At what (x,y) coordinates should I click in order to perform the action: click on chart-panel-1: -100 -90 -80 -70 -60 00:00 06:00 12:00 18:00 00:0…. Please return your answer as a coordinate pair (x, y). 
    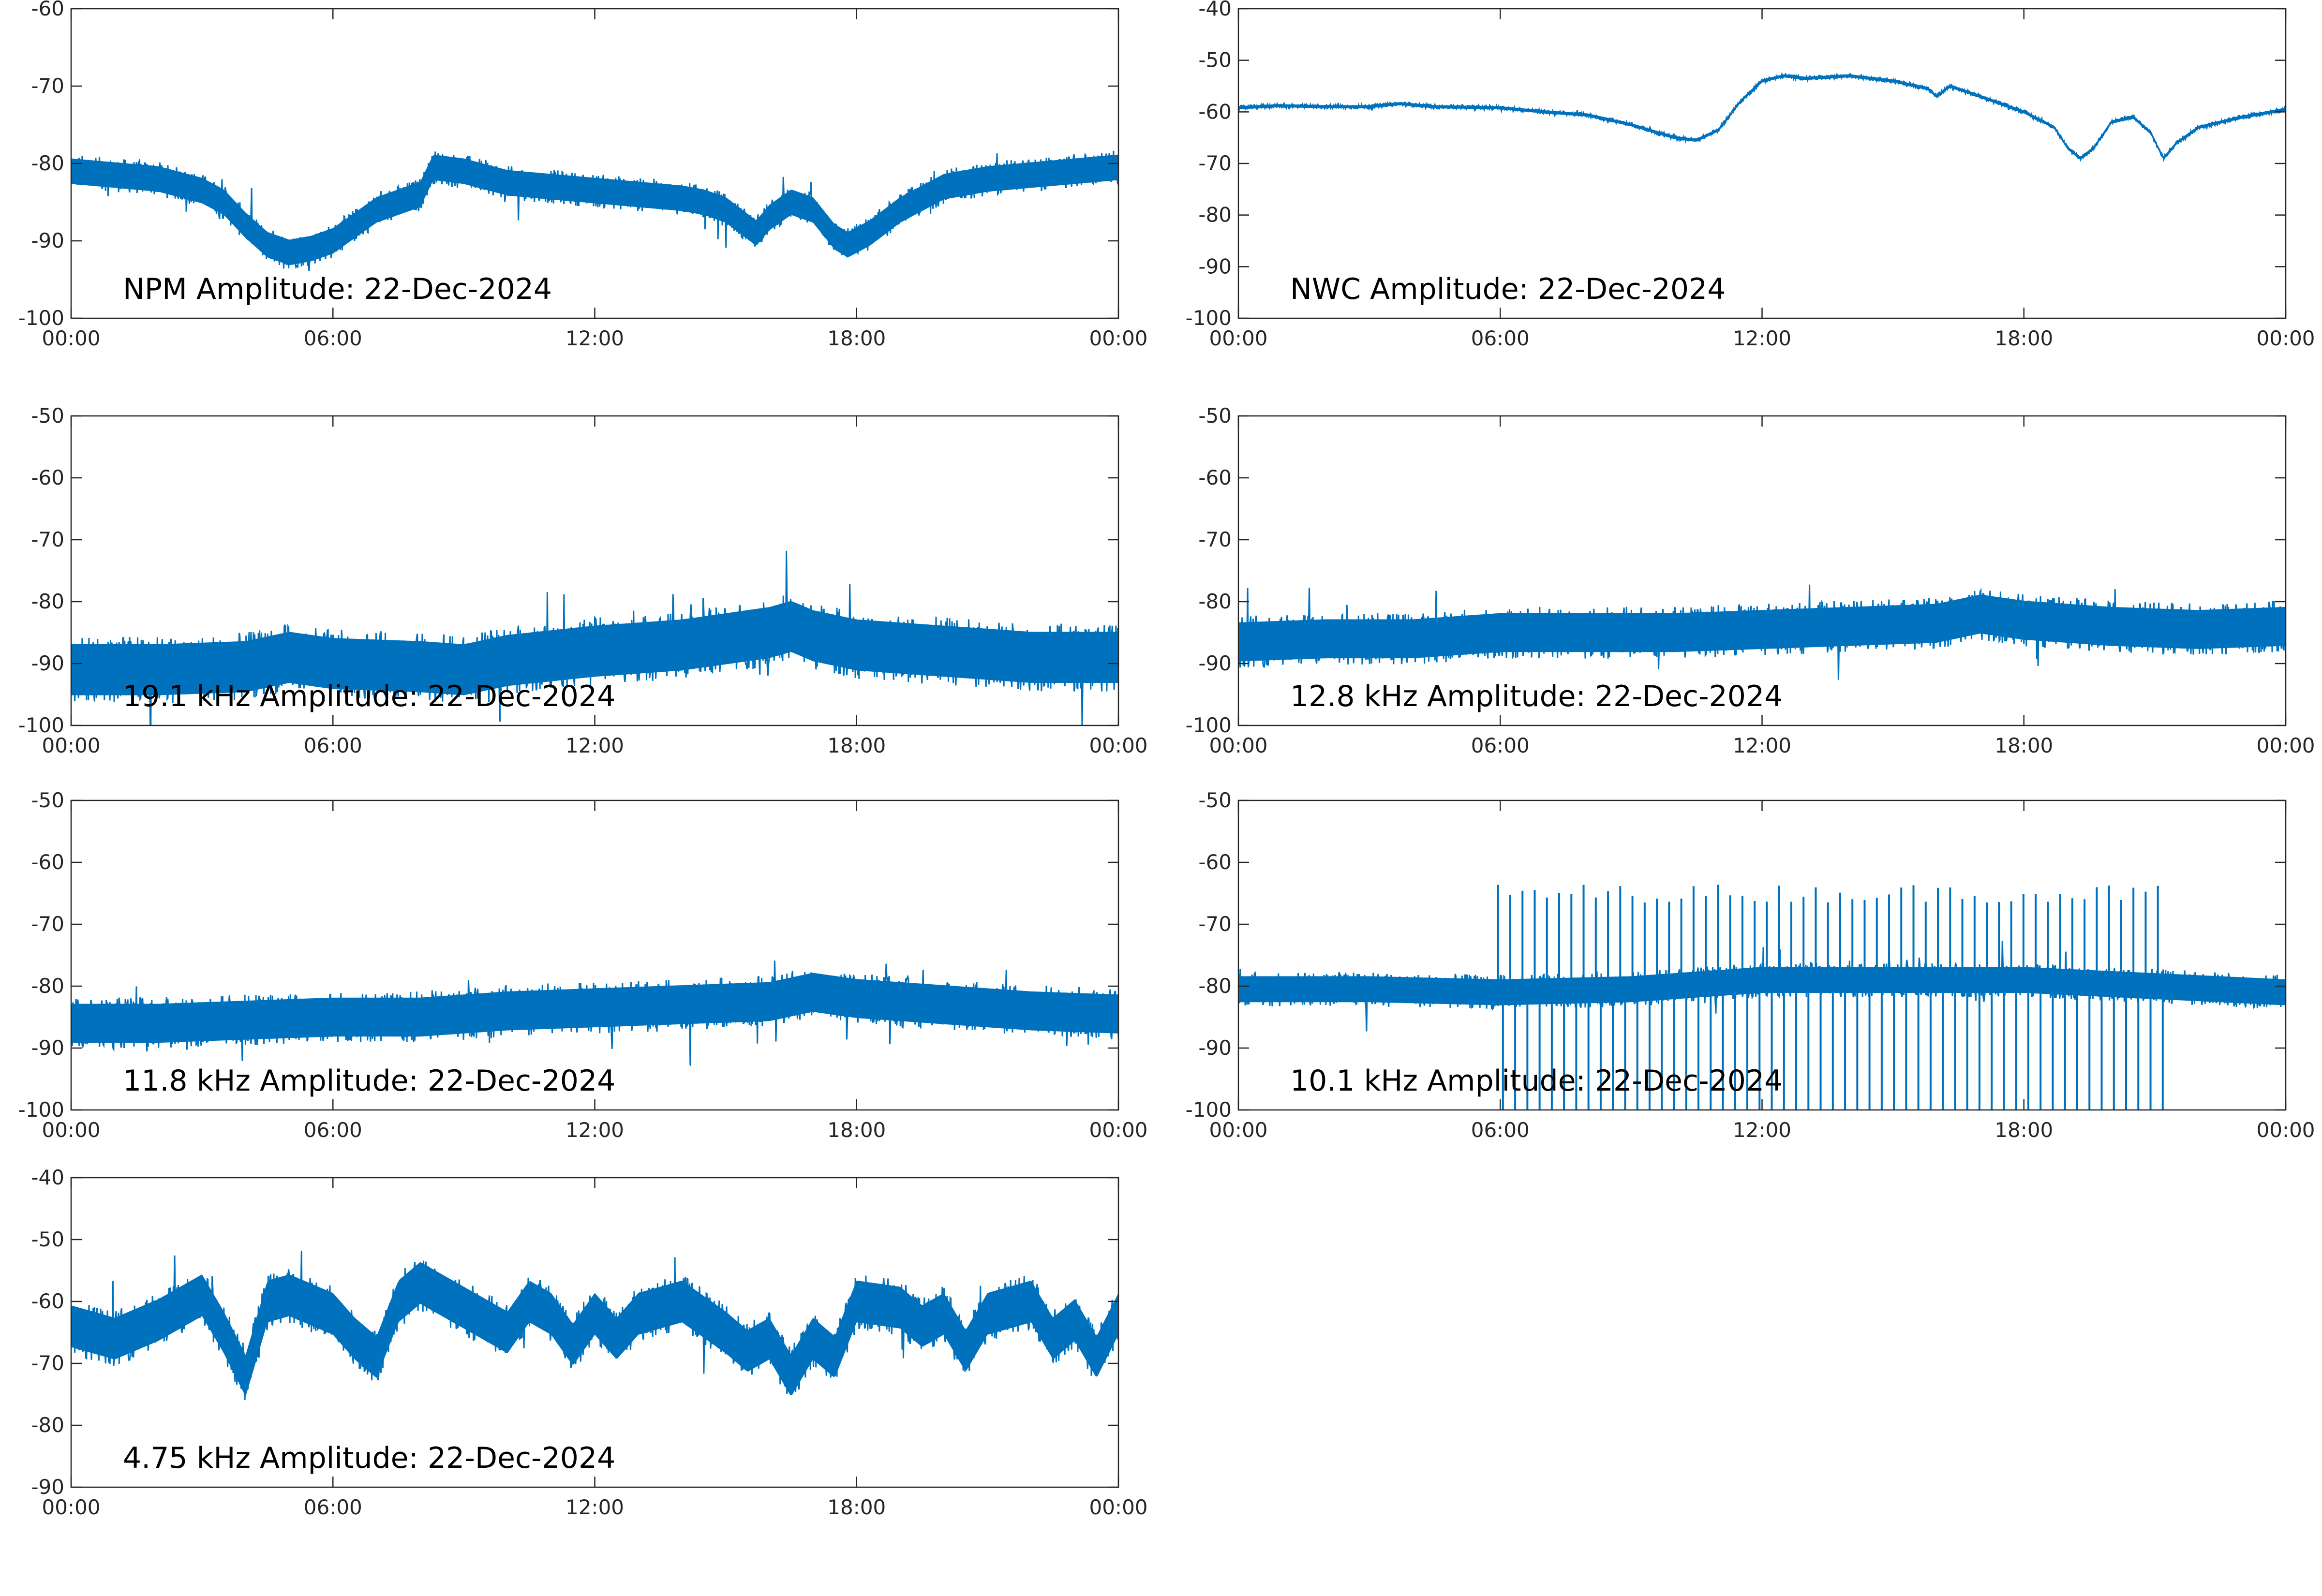
    Looking at the image, I should click on (583, 175).